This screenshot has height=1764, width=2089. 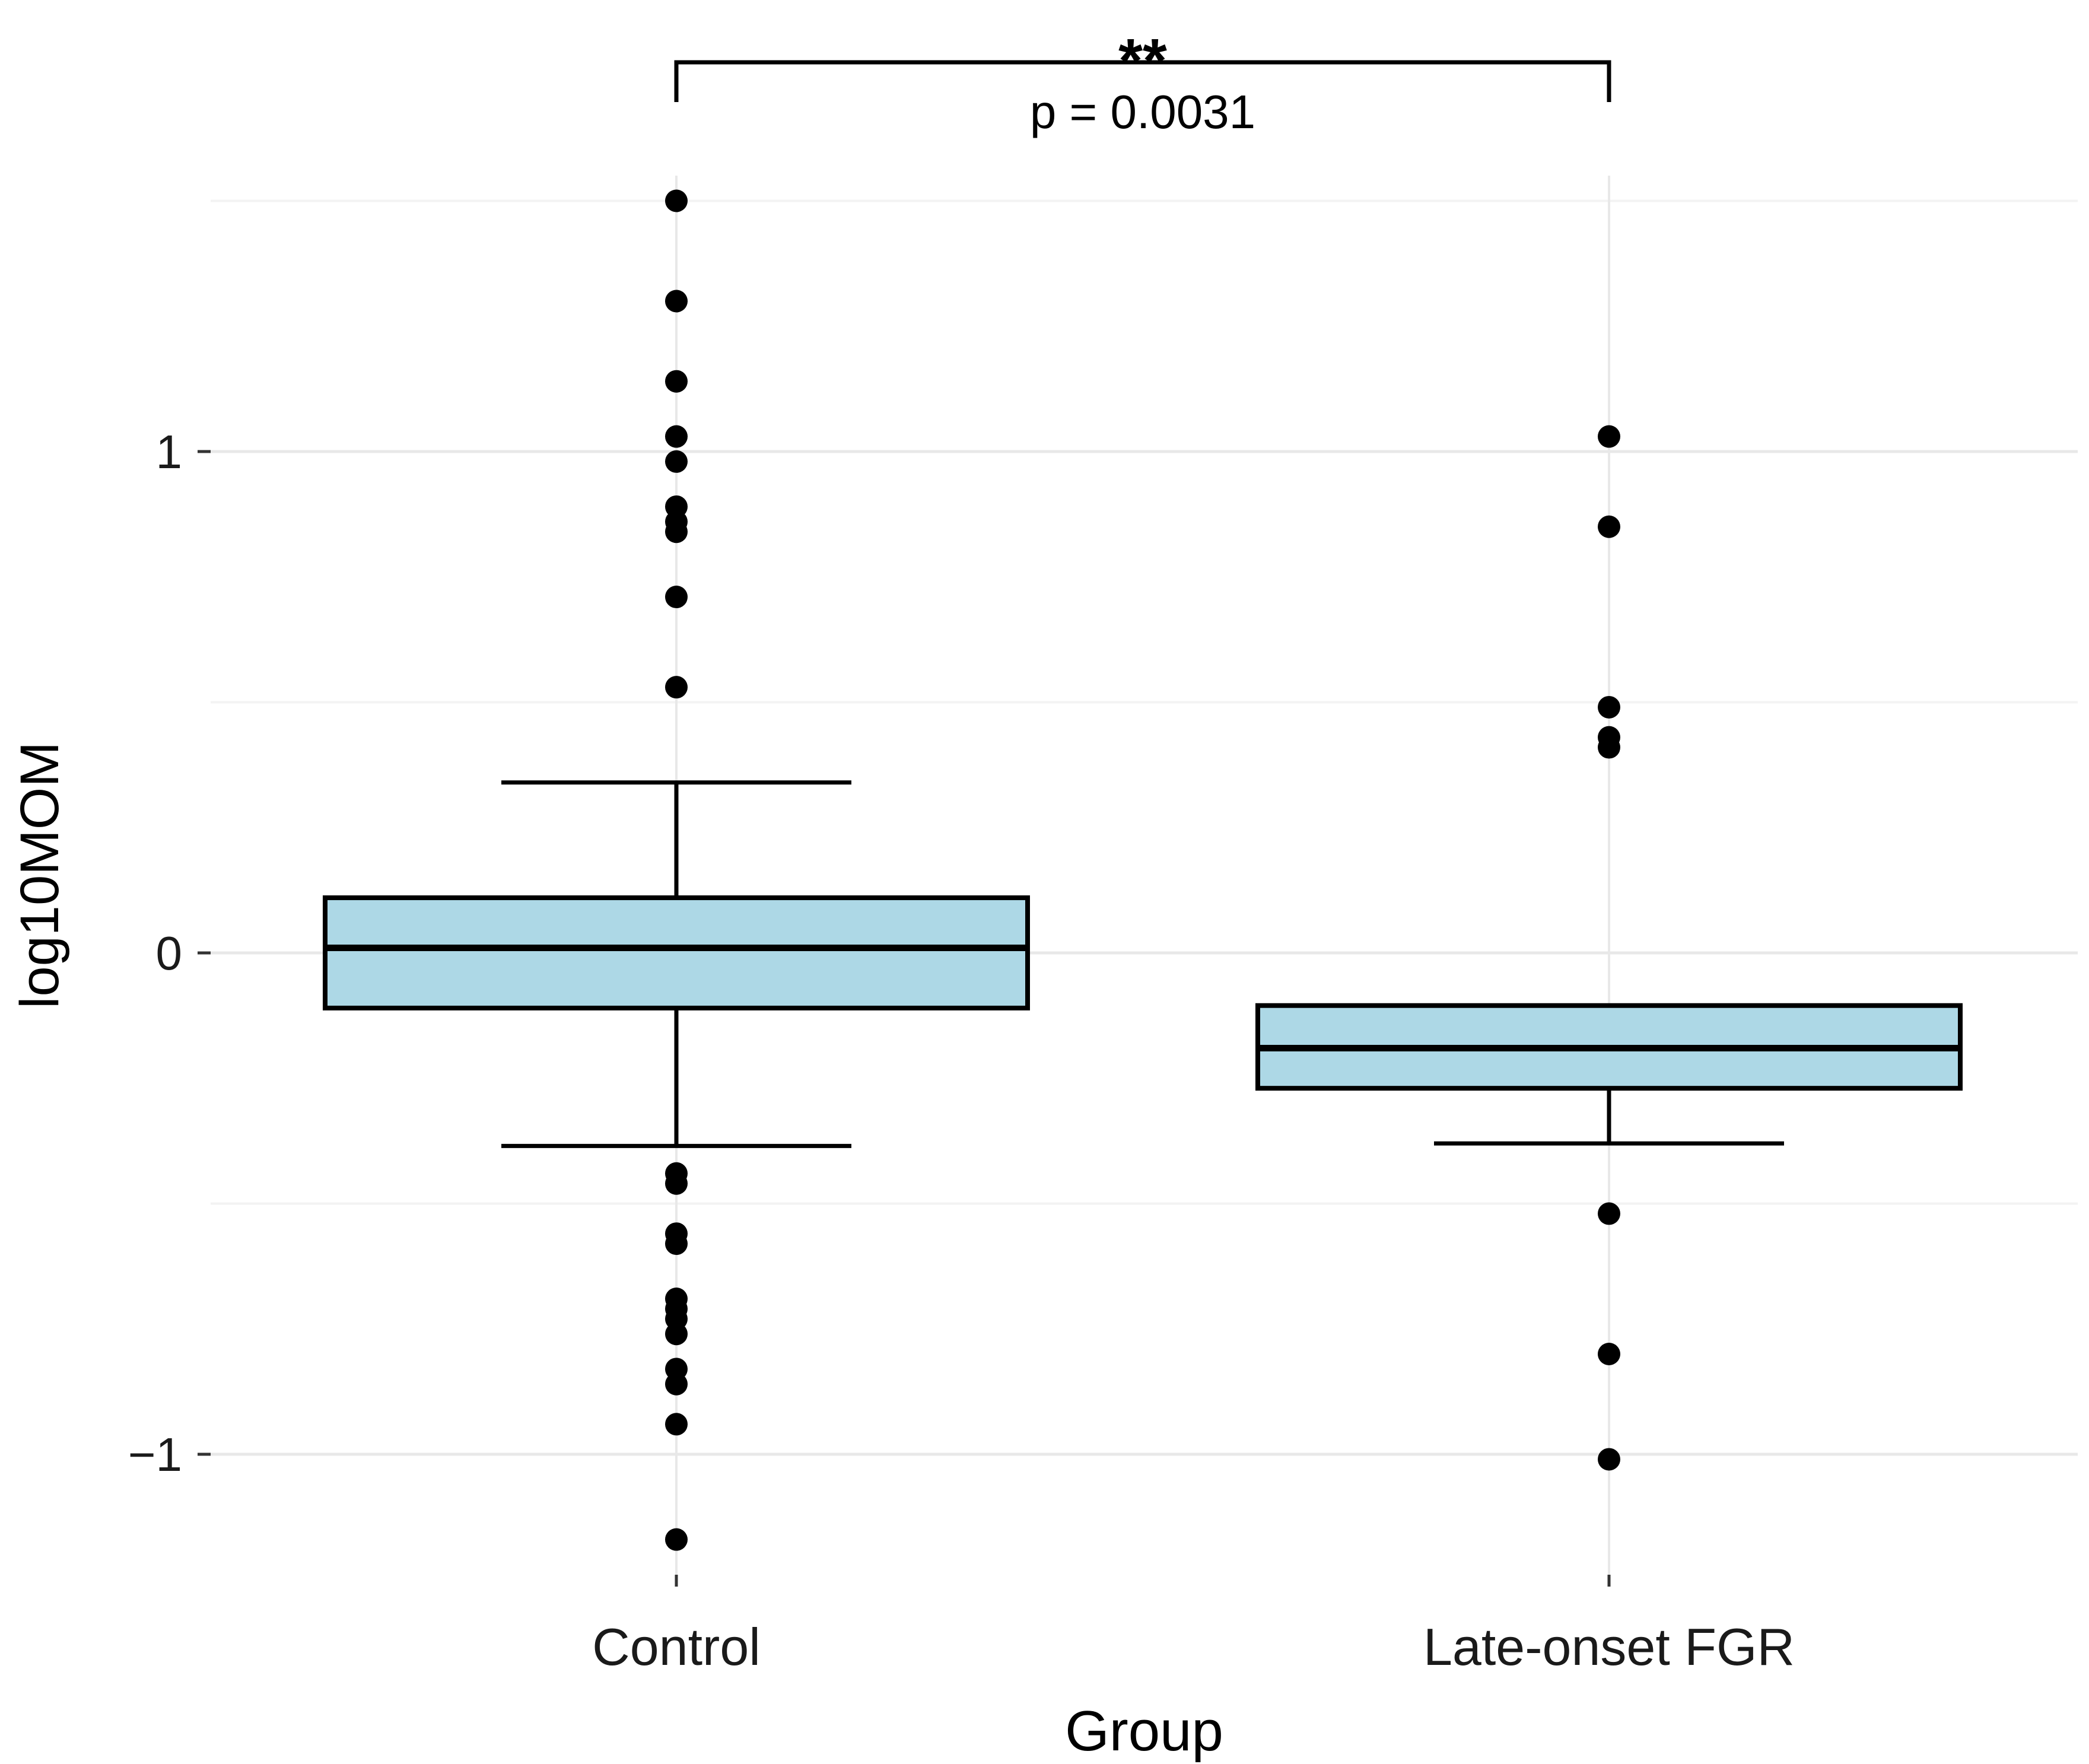 What do you see at coordinates (155, 1455) in the screenshot?
I see `y-tick-label: −1` at bounding box center [155, 1455].